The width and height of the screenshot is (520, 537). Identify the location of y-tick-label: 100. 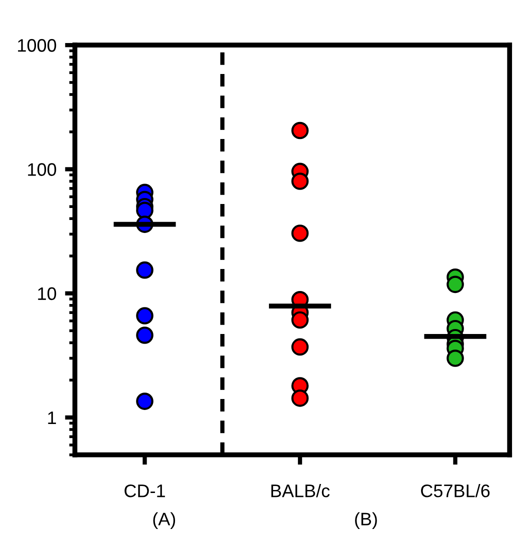
(42, 169).